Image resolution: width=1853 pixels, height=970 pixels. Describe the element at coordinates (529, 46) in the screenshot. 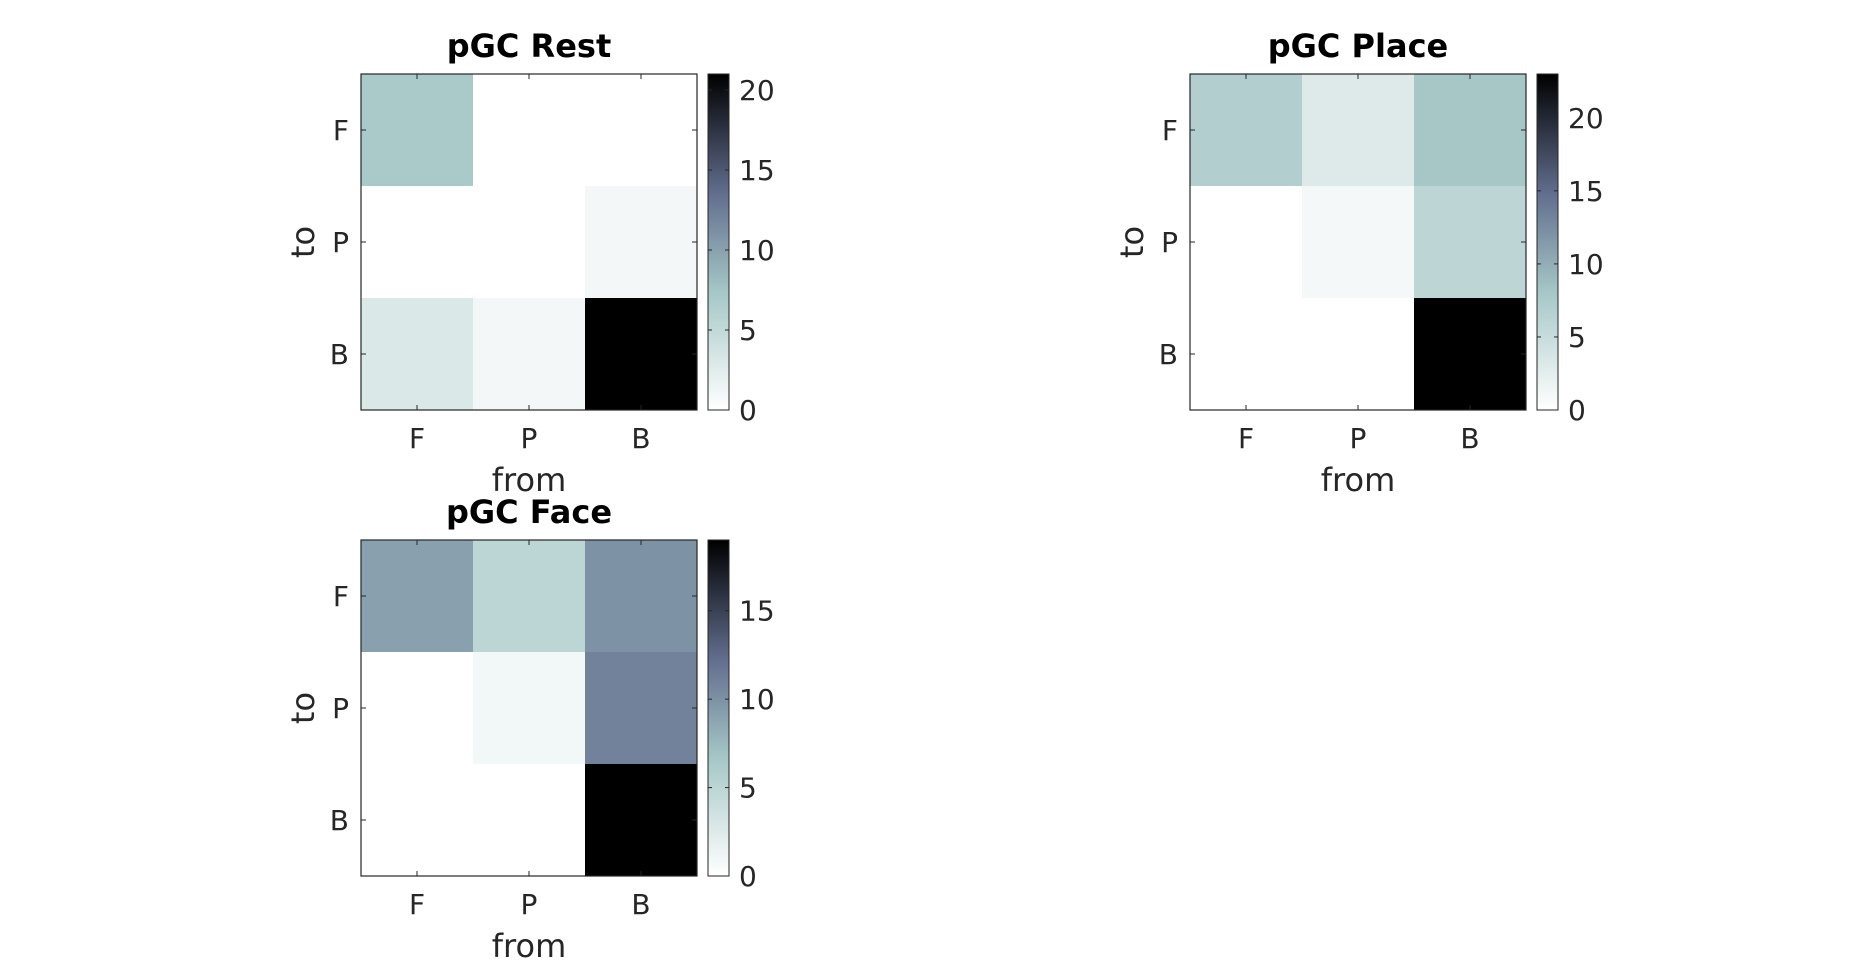

I see `chart-title: pGC Rest` at that location.